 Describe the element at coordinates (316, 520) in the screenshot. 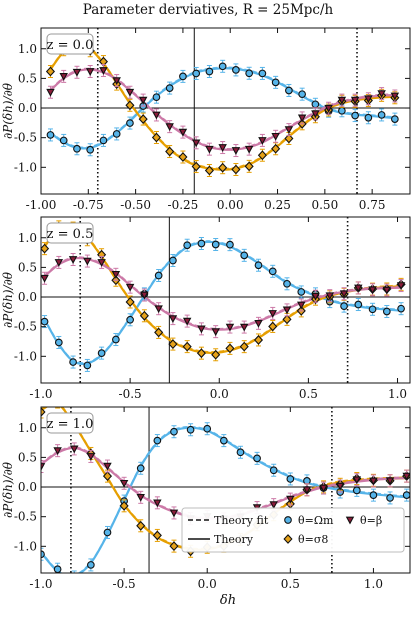

I see `legend-omega-m-label: θ=Ωm` at that location.